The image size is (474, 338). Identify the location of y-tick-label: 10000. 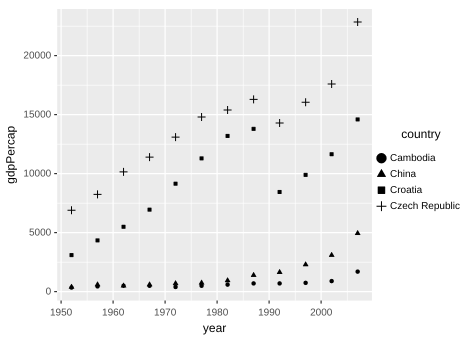
(37, 174).